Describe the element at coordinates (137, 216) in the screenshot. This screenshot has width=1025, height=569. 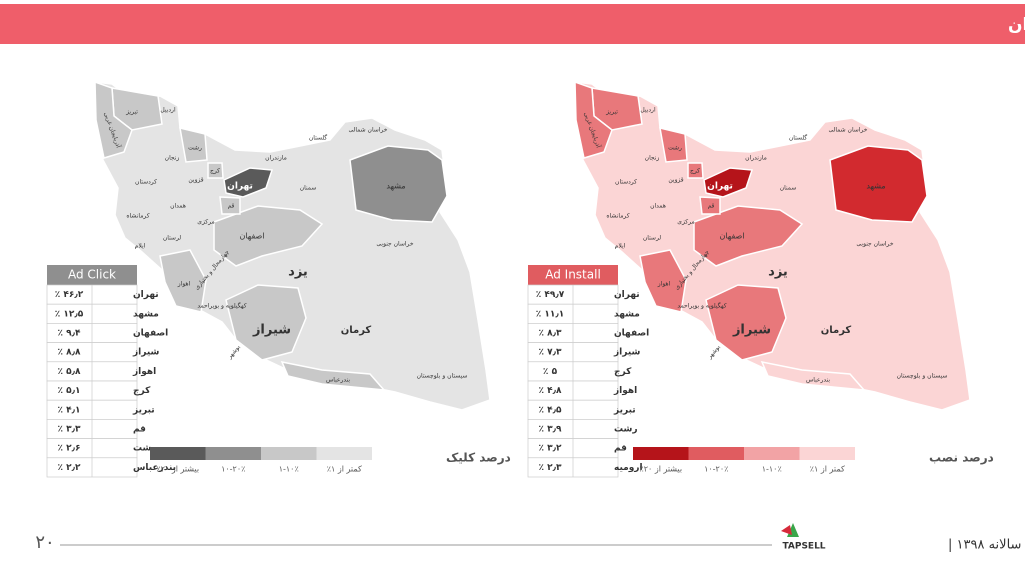
I see `province-label: کرمانشاه` at that location.